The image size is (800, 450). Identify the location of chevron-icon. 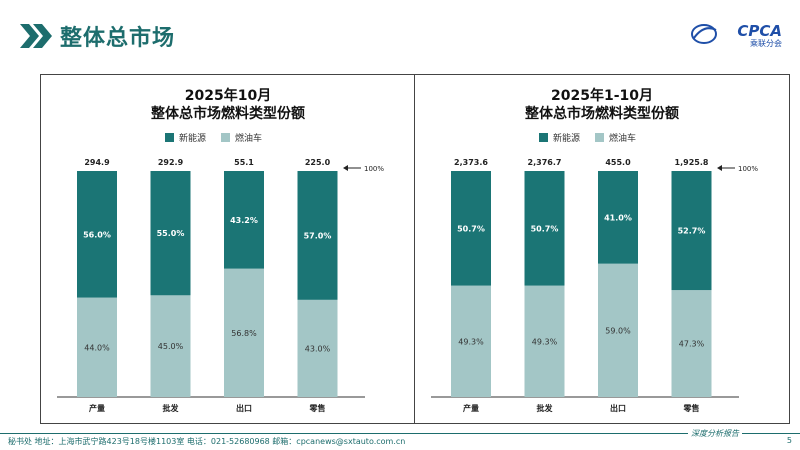
(36, 36).